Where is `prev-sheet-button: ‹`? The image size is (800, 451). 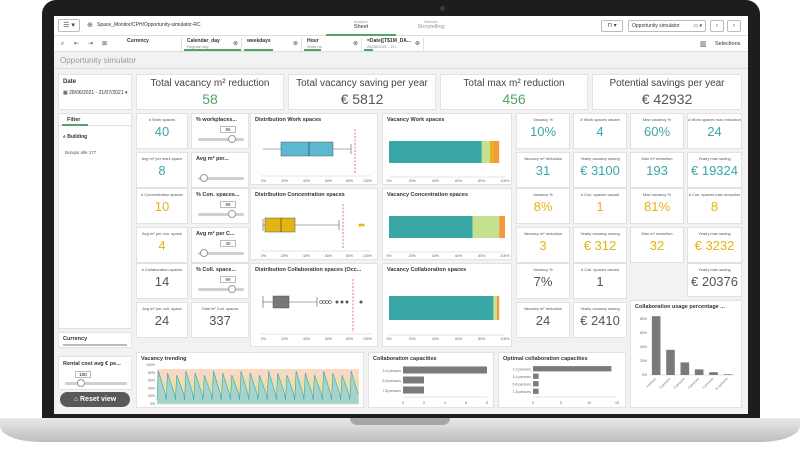
prev-sheet-button: ‹ is located at coordinates (717, 26).